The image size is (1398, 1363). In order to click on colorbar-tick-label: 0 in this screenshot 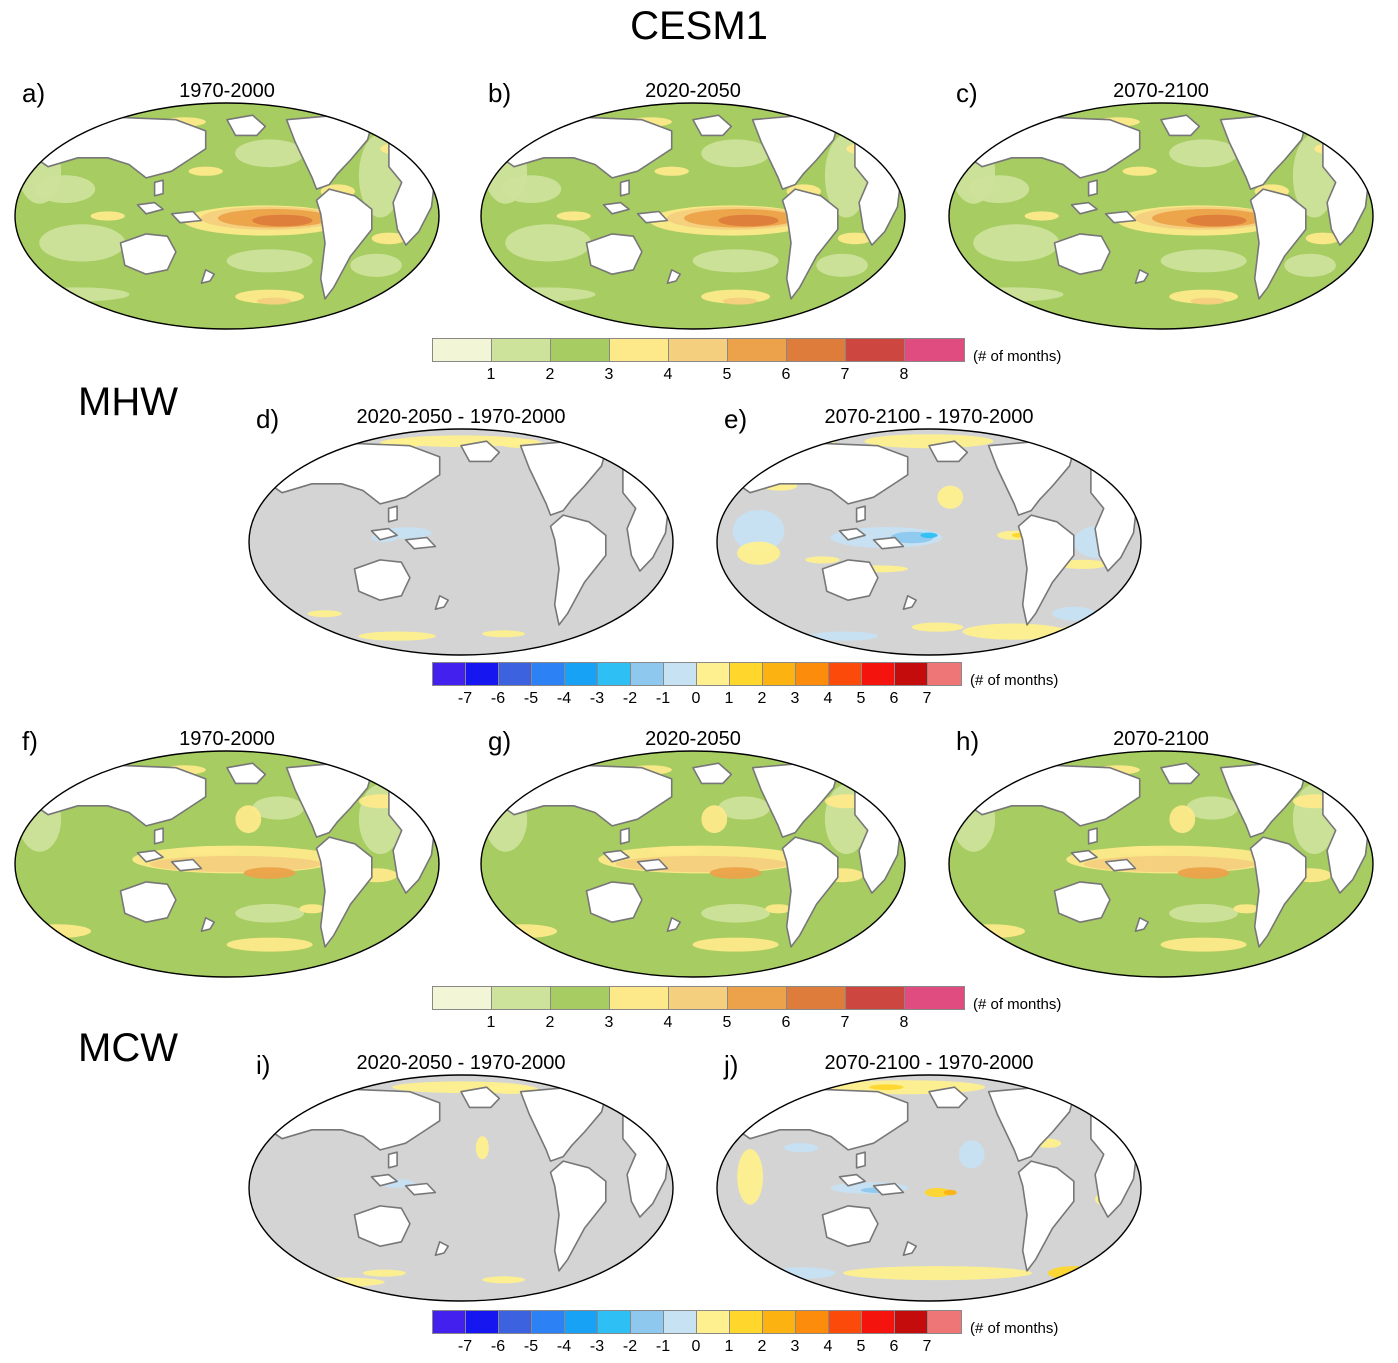, I will do `click(696, 1346)`.